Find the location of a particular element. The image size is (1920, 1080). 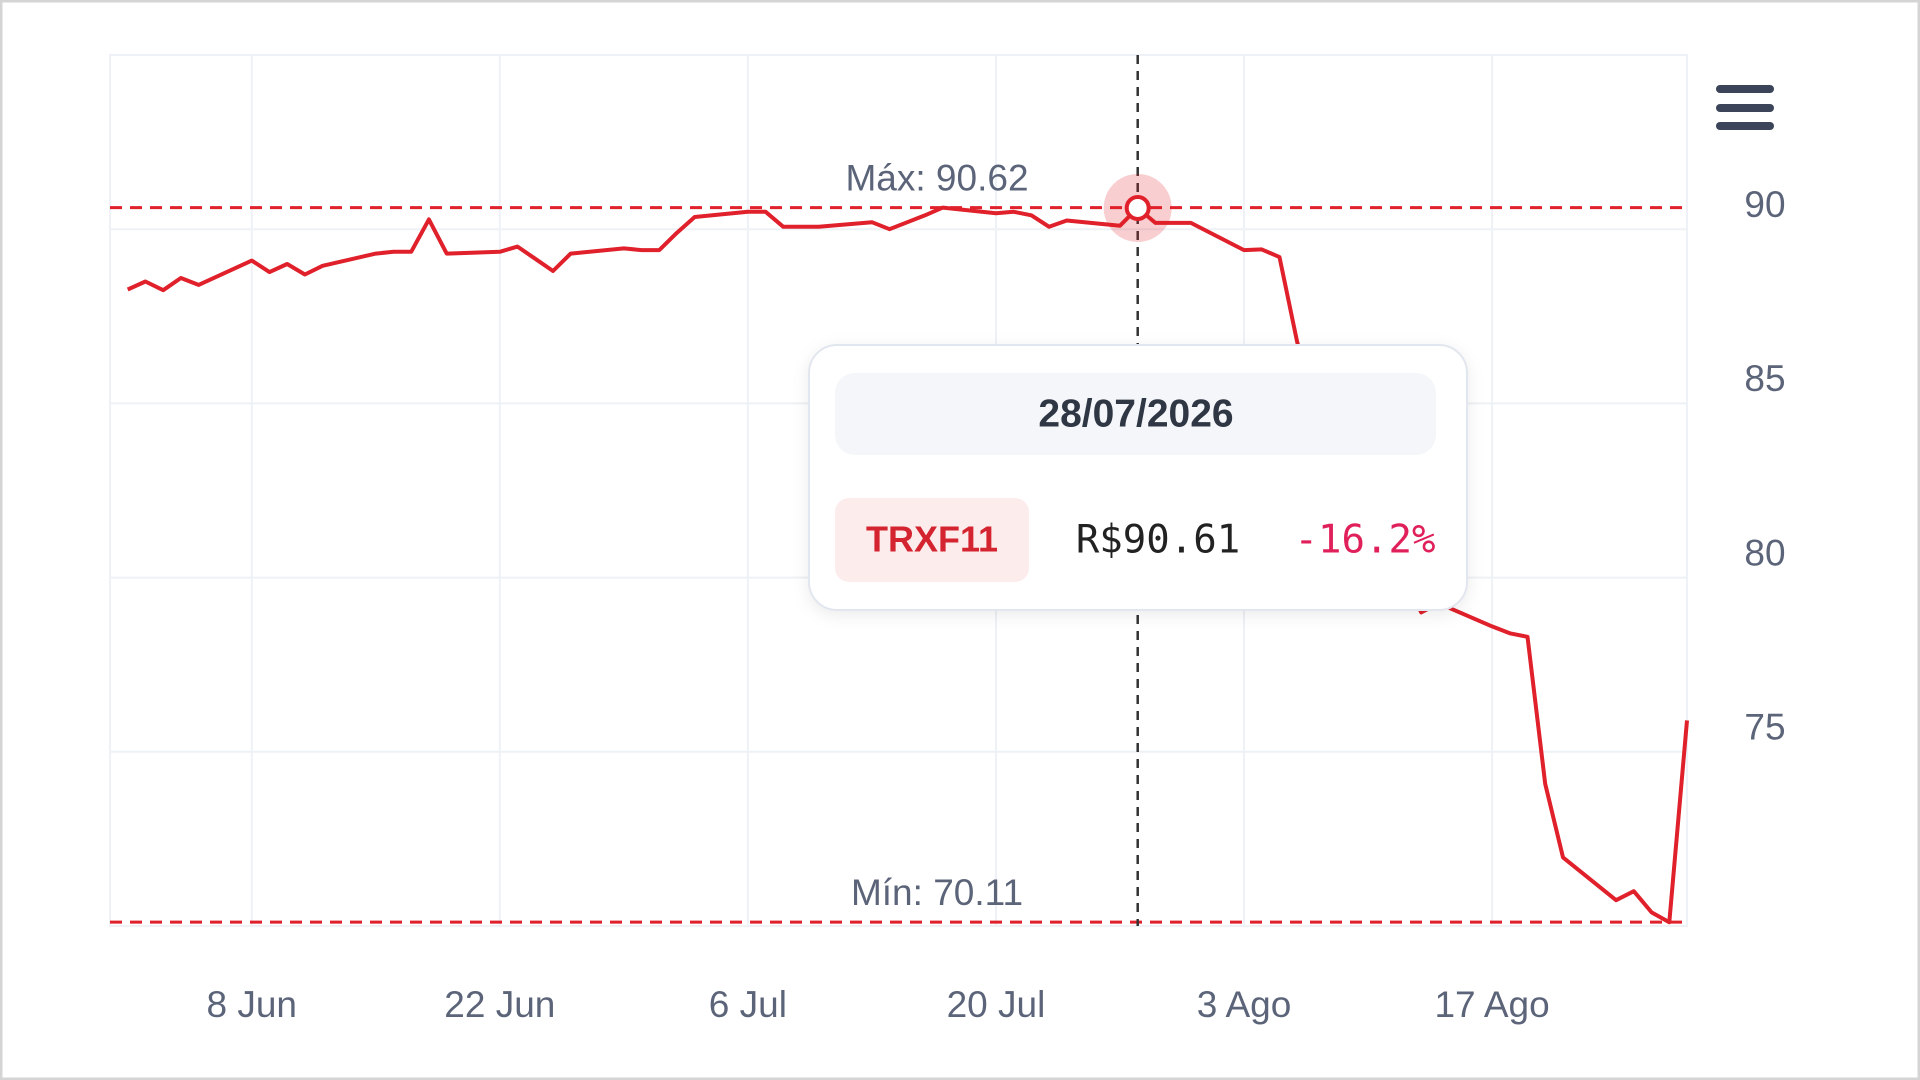

tooltip-date: 28/07/2026 is located at coordinates (1135, 413).